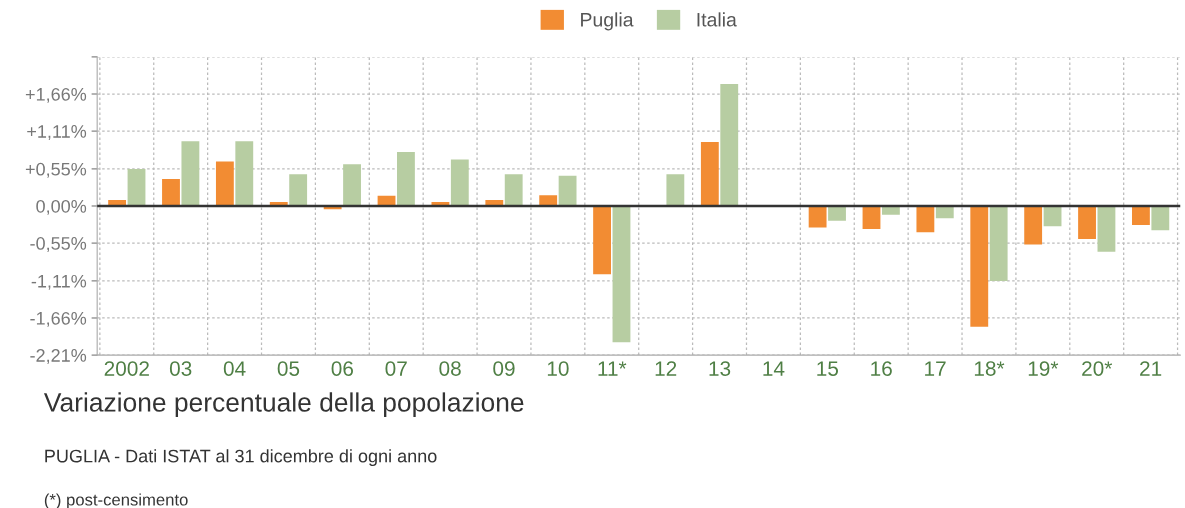 This screenshot has height=508, width=1185. What do you see at coordinates (61, 207) in the screenshot?
I see `y-tick-label: 0,00%` at bounding box center [61, 207].